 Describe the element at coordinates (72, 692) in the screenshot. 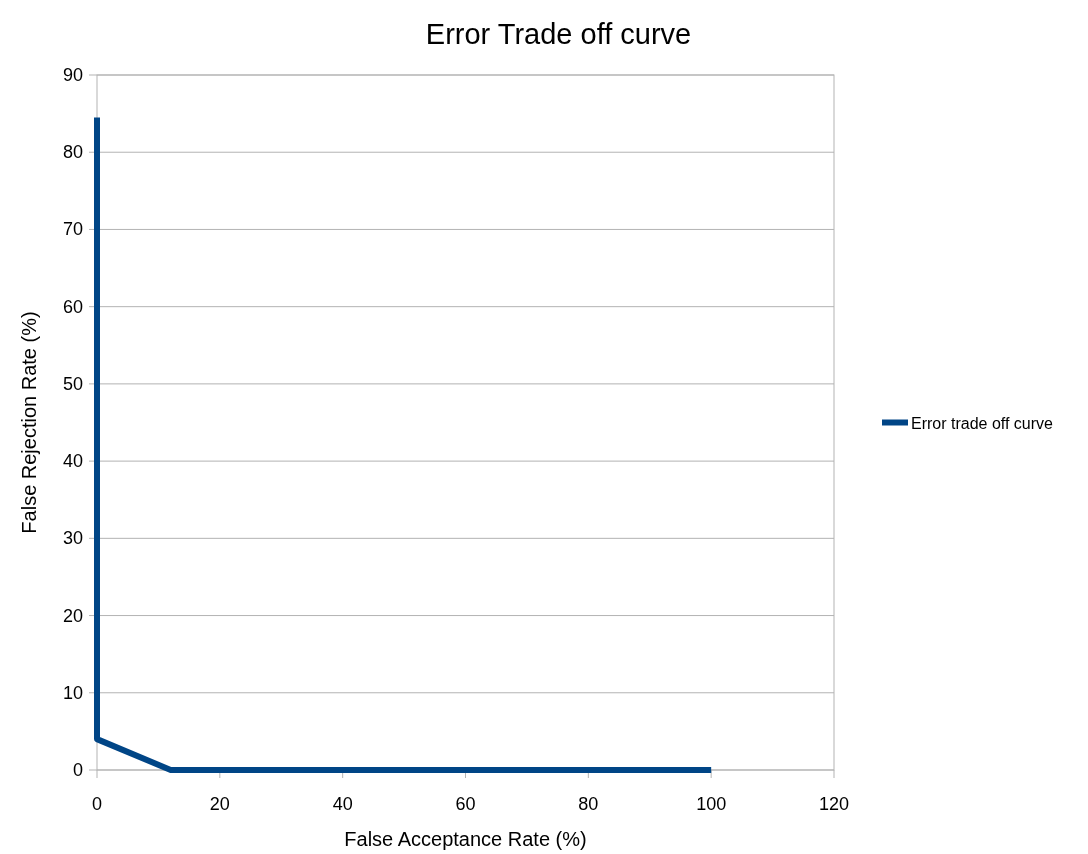

I see `y-tick-label: 10` at that location.